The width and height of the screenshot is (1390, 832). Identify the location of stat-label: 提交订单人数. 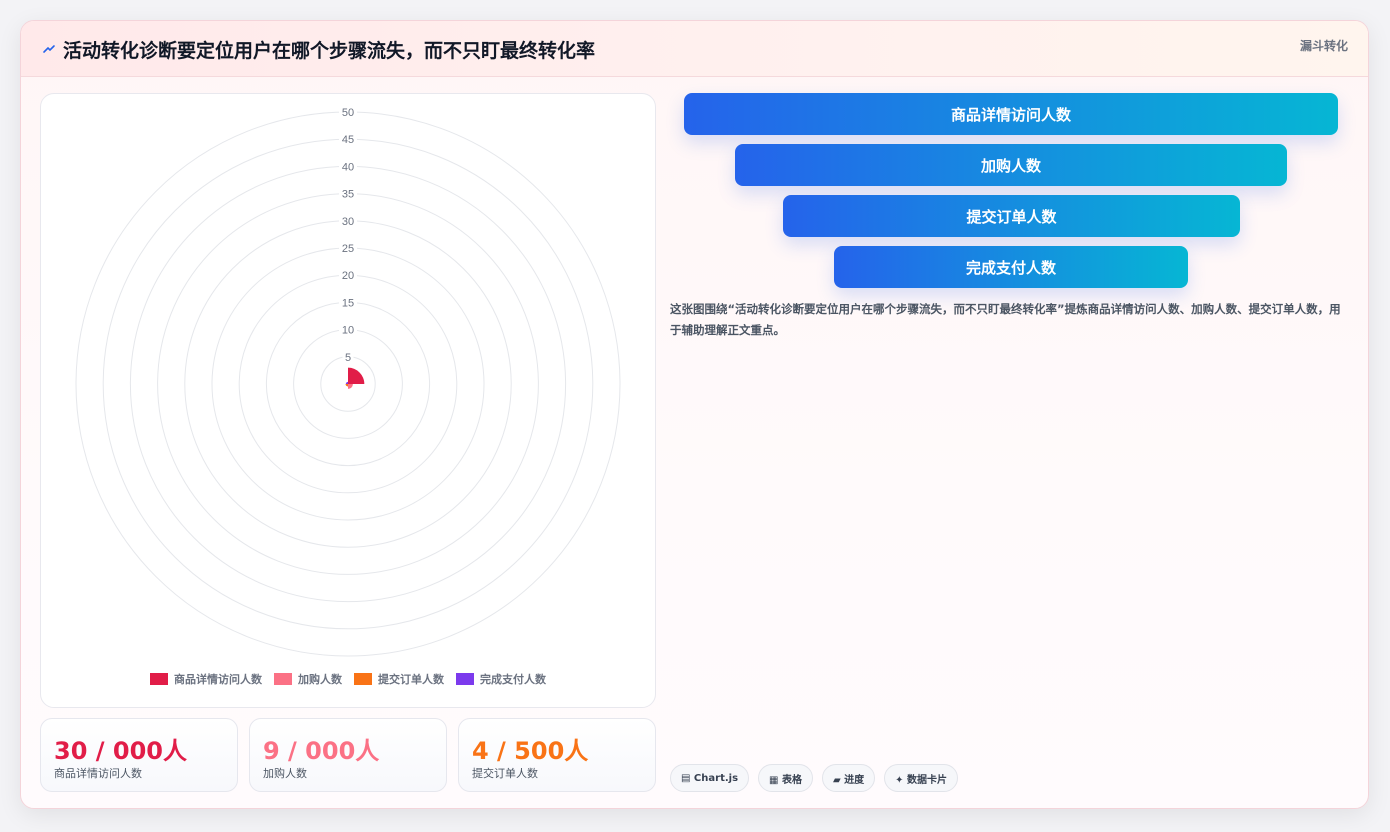
(505, 773).